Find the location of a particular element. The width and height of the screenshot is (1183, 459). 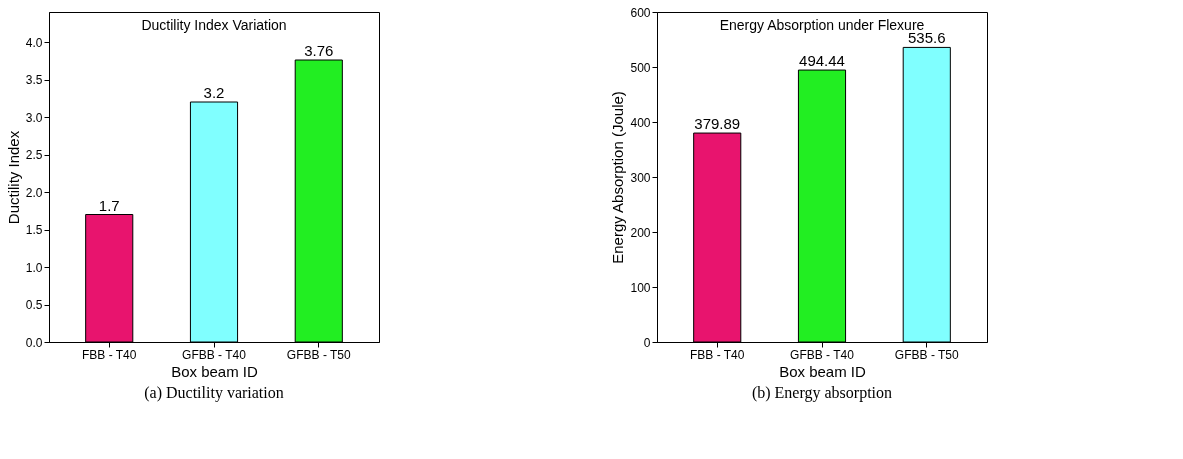

text: (b) Energy absorption is located at coordinates (822, 393).